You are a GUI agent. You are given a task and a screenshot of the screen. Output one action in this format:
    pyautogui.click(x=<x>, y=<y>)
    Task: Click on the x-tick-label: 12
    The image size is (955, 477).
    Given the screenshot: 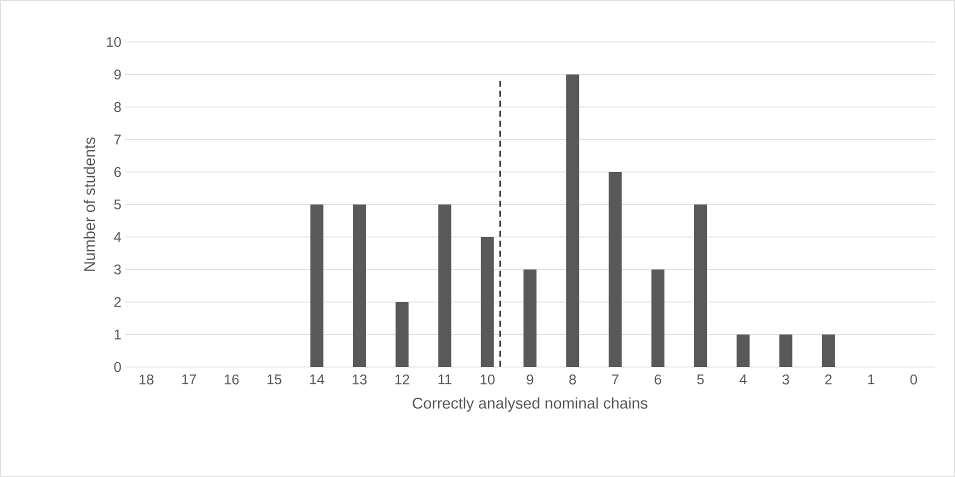 What is the action you would take?
    pyautogui.click(x=402, y=379)
    